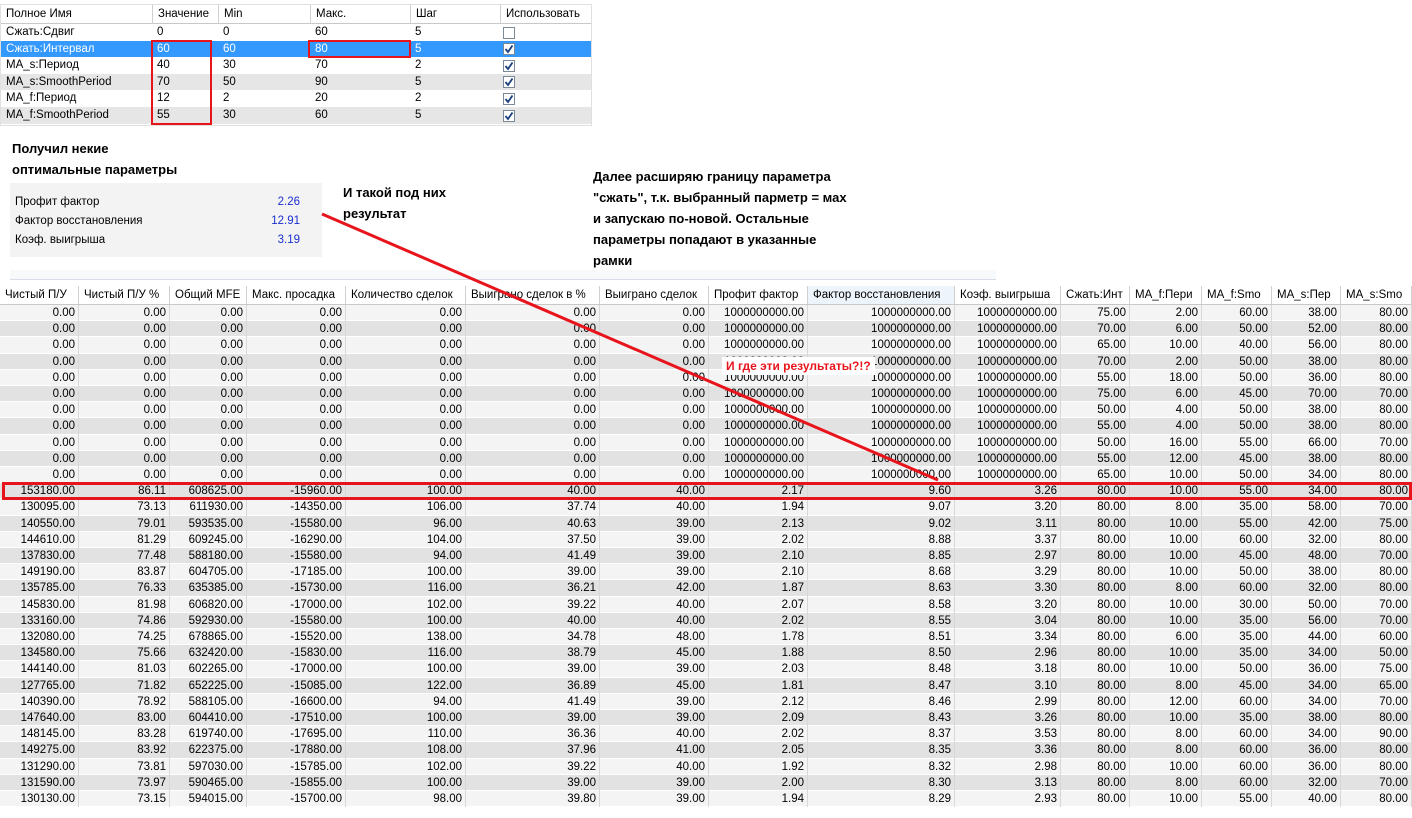 Image resolution: width=1412 pixels, height=818 pixels. I want to click on result-cell: 135785.00, so click(39, 588).